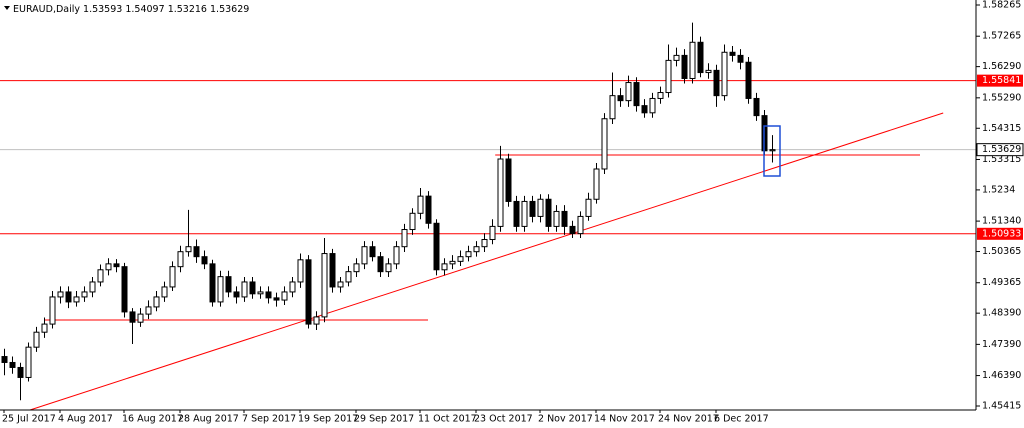  Describe the element at coordinates (565, 419) in the screenshot. I see `x-tick-label: 2 Nov 2017` at that location.